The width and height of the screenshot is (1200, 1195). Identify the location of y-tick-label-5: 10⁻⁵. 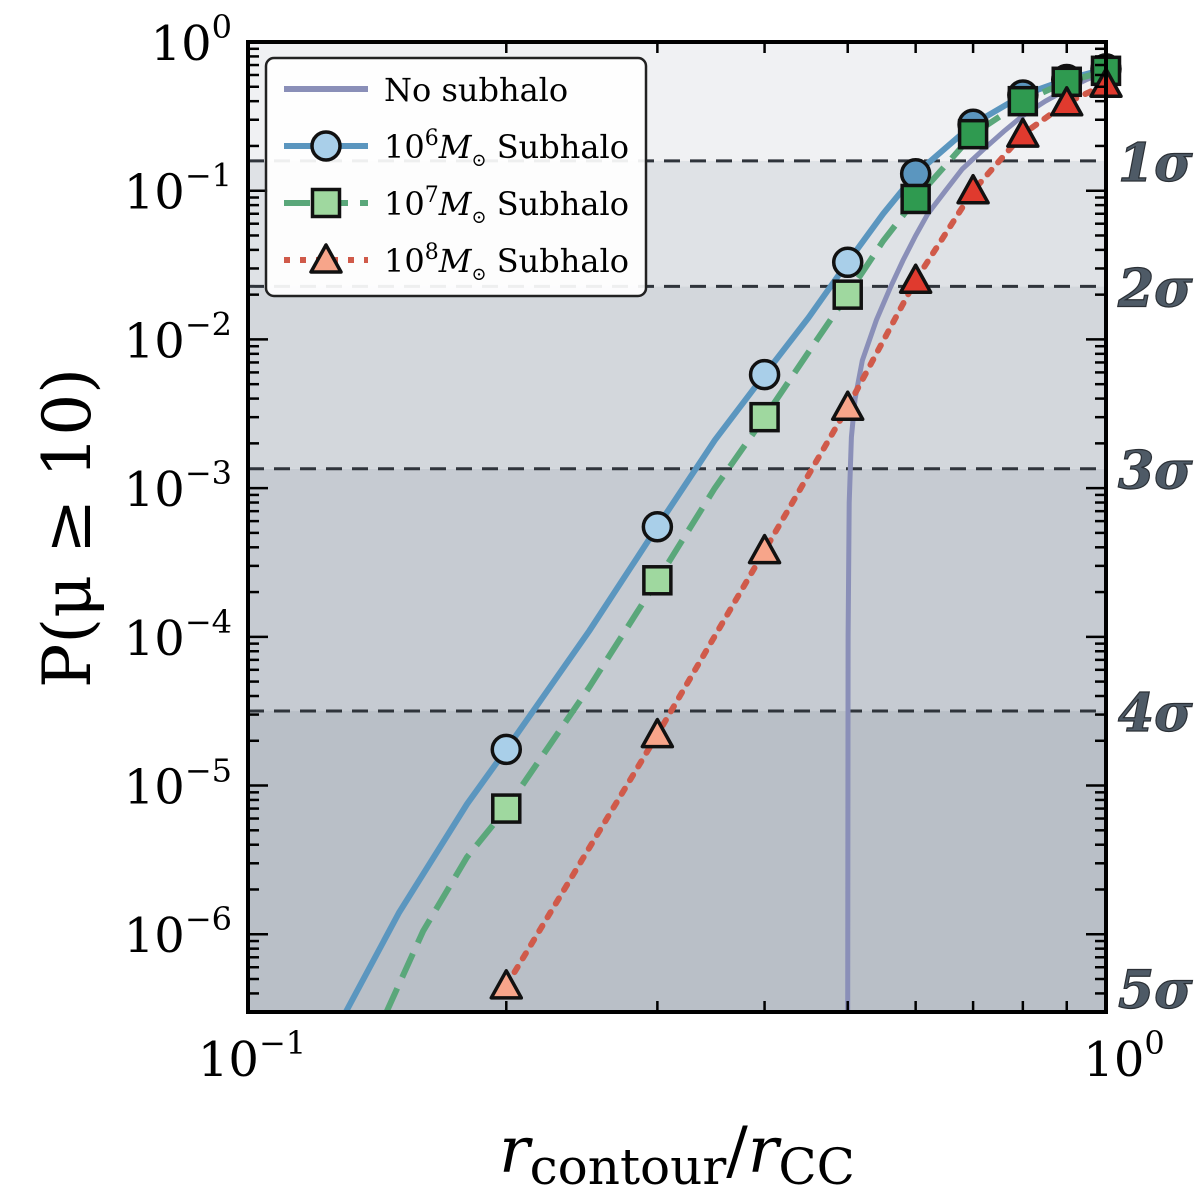
(178, 784).